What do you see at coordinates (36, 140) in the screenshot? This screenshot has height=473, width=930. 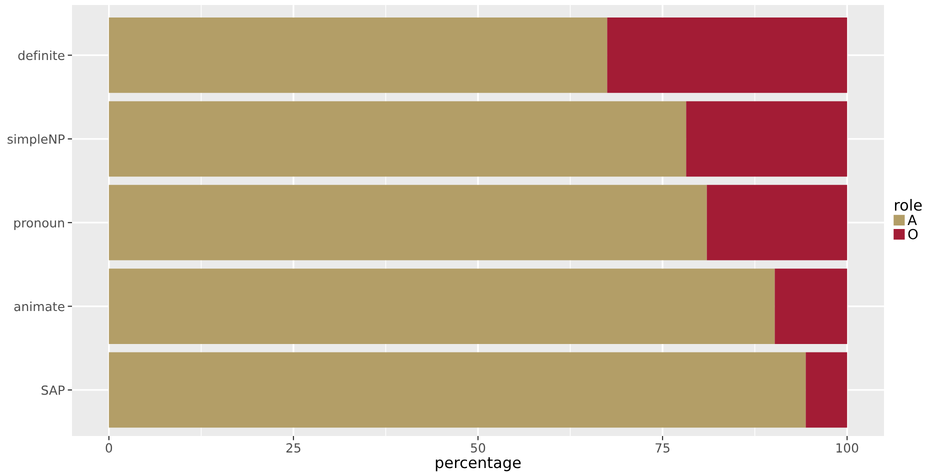 I see `y-tick-label: simpleNP` at bounding box center [36, 140].